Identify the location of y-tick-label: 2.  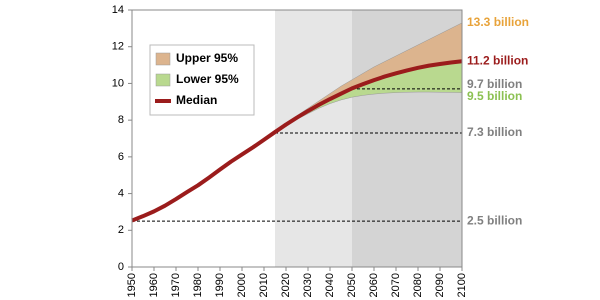
(121, 230).